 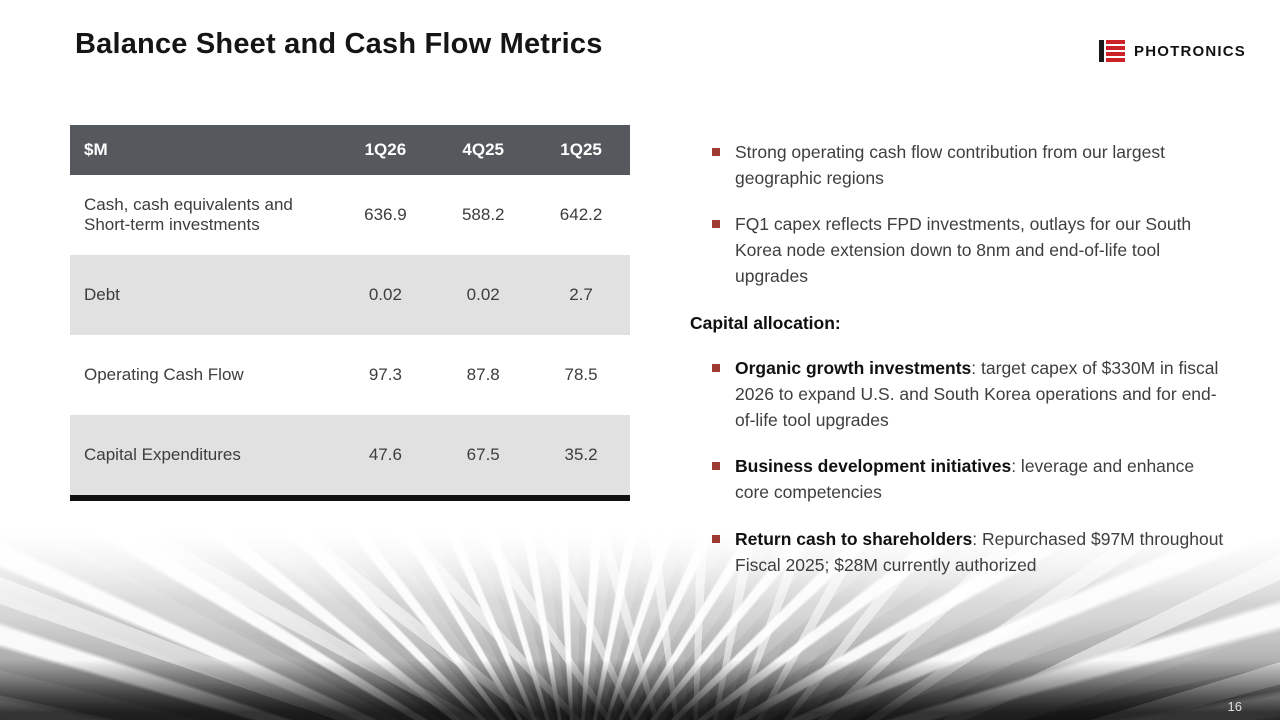 I want to click on col-header-1q26: 1Q26, so click(x=385, y=150).